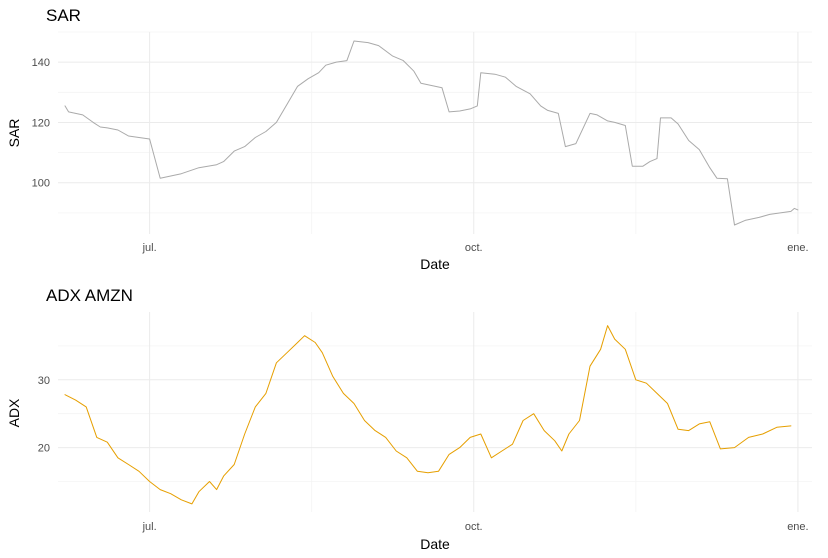  I want to click on sar-x-axis-label: Date, so click(435, 264).